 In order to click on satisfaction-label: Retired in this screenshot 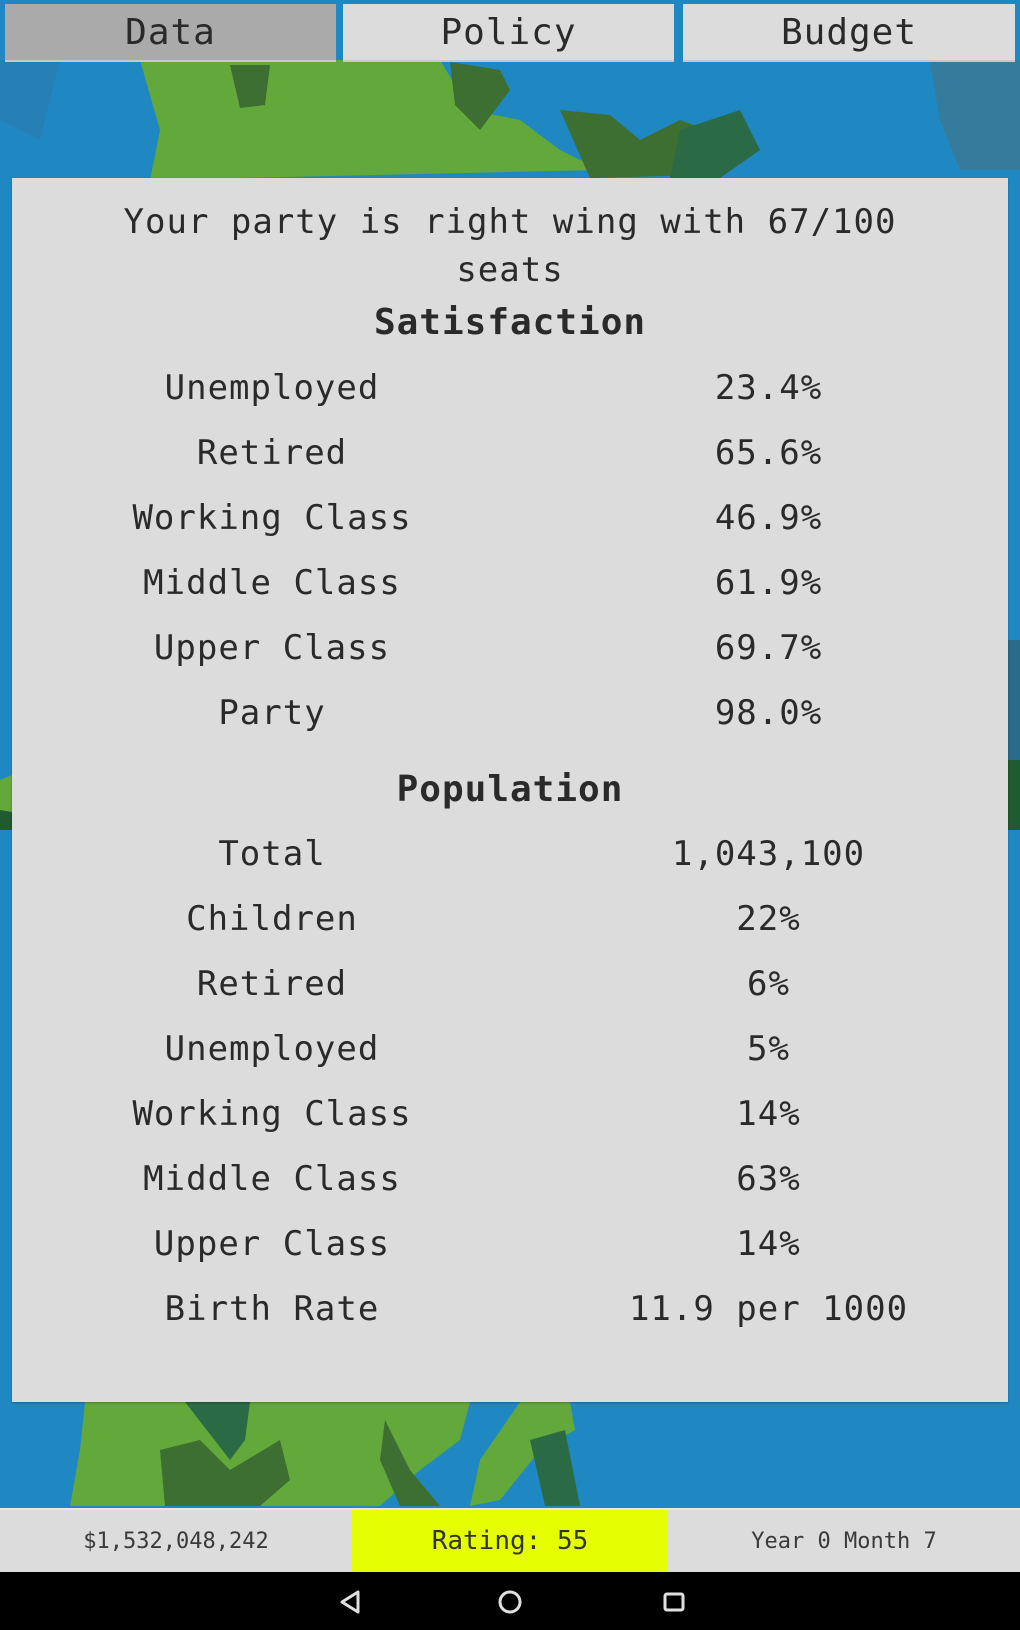, I will do `click(272, 453)`.